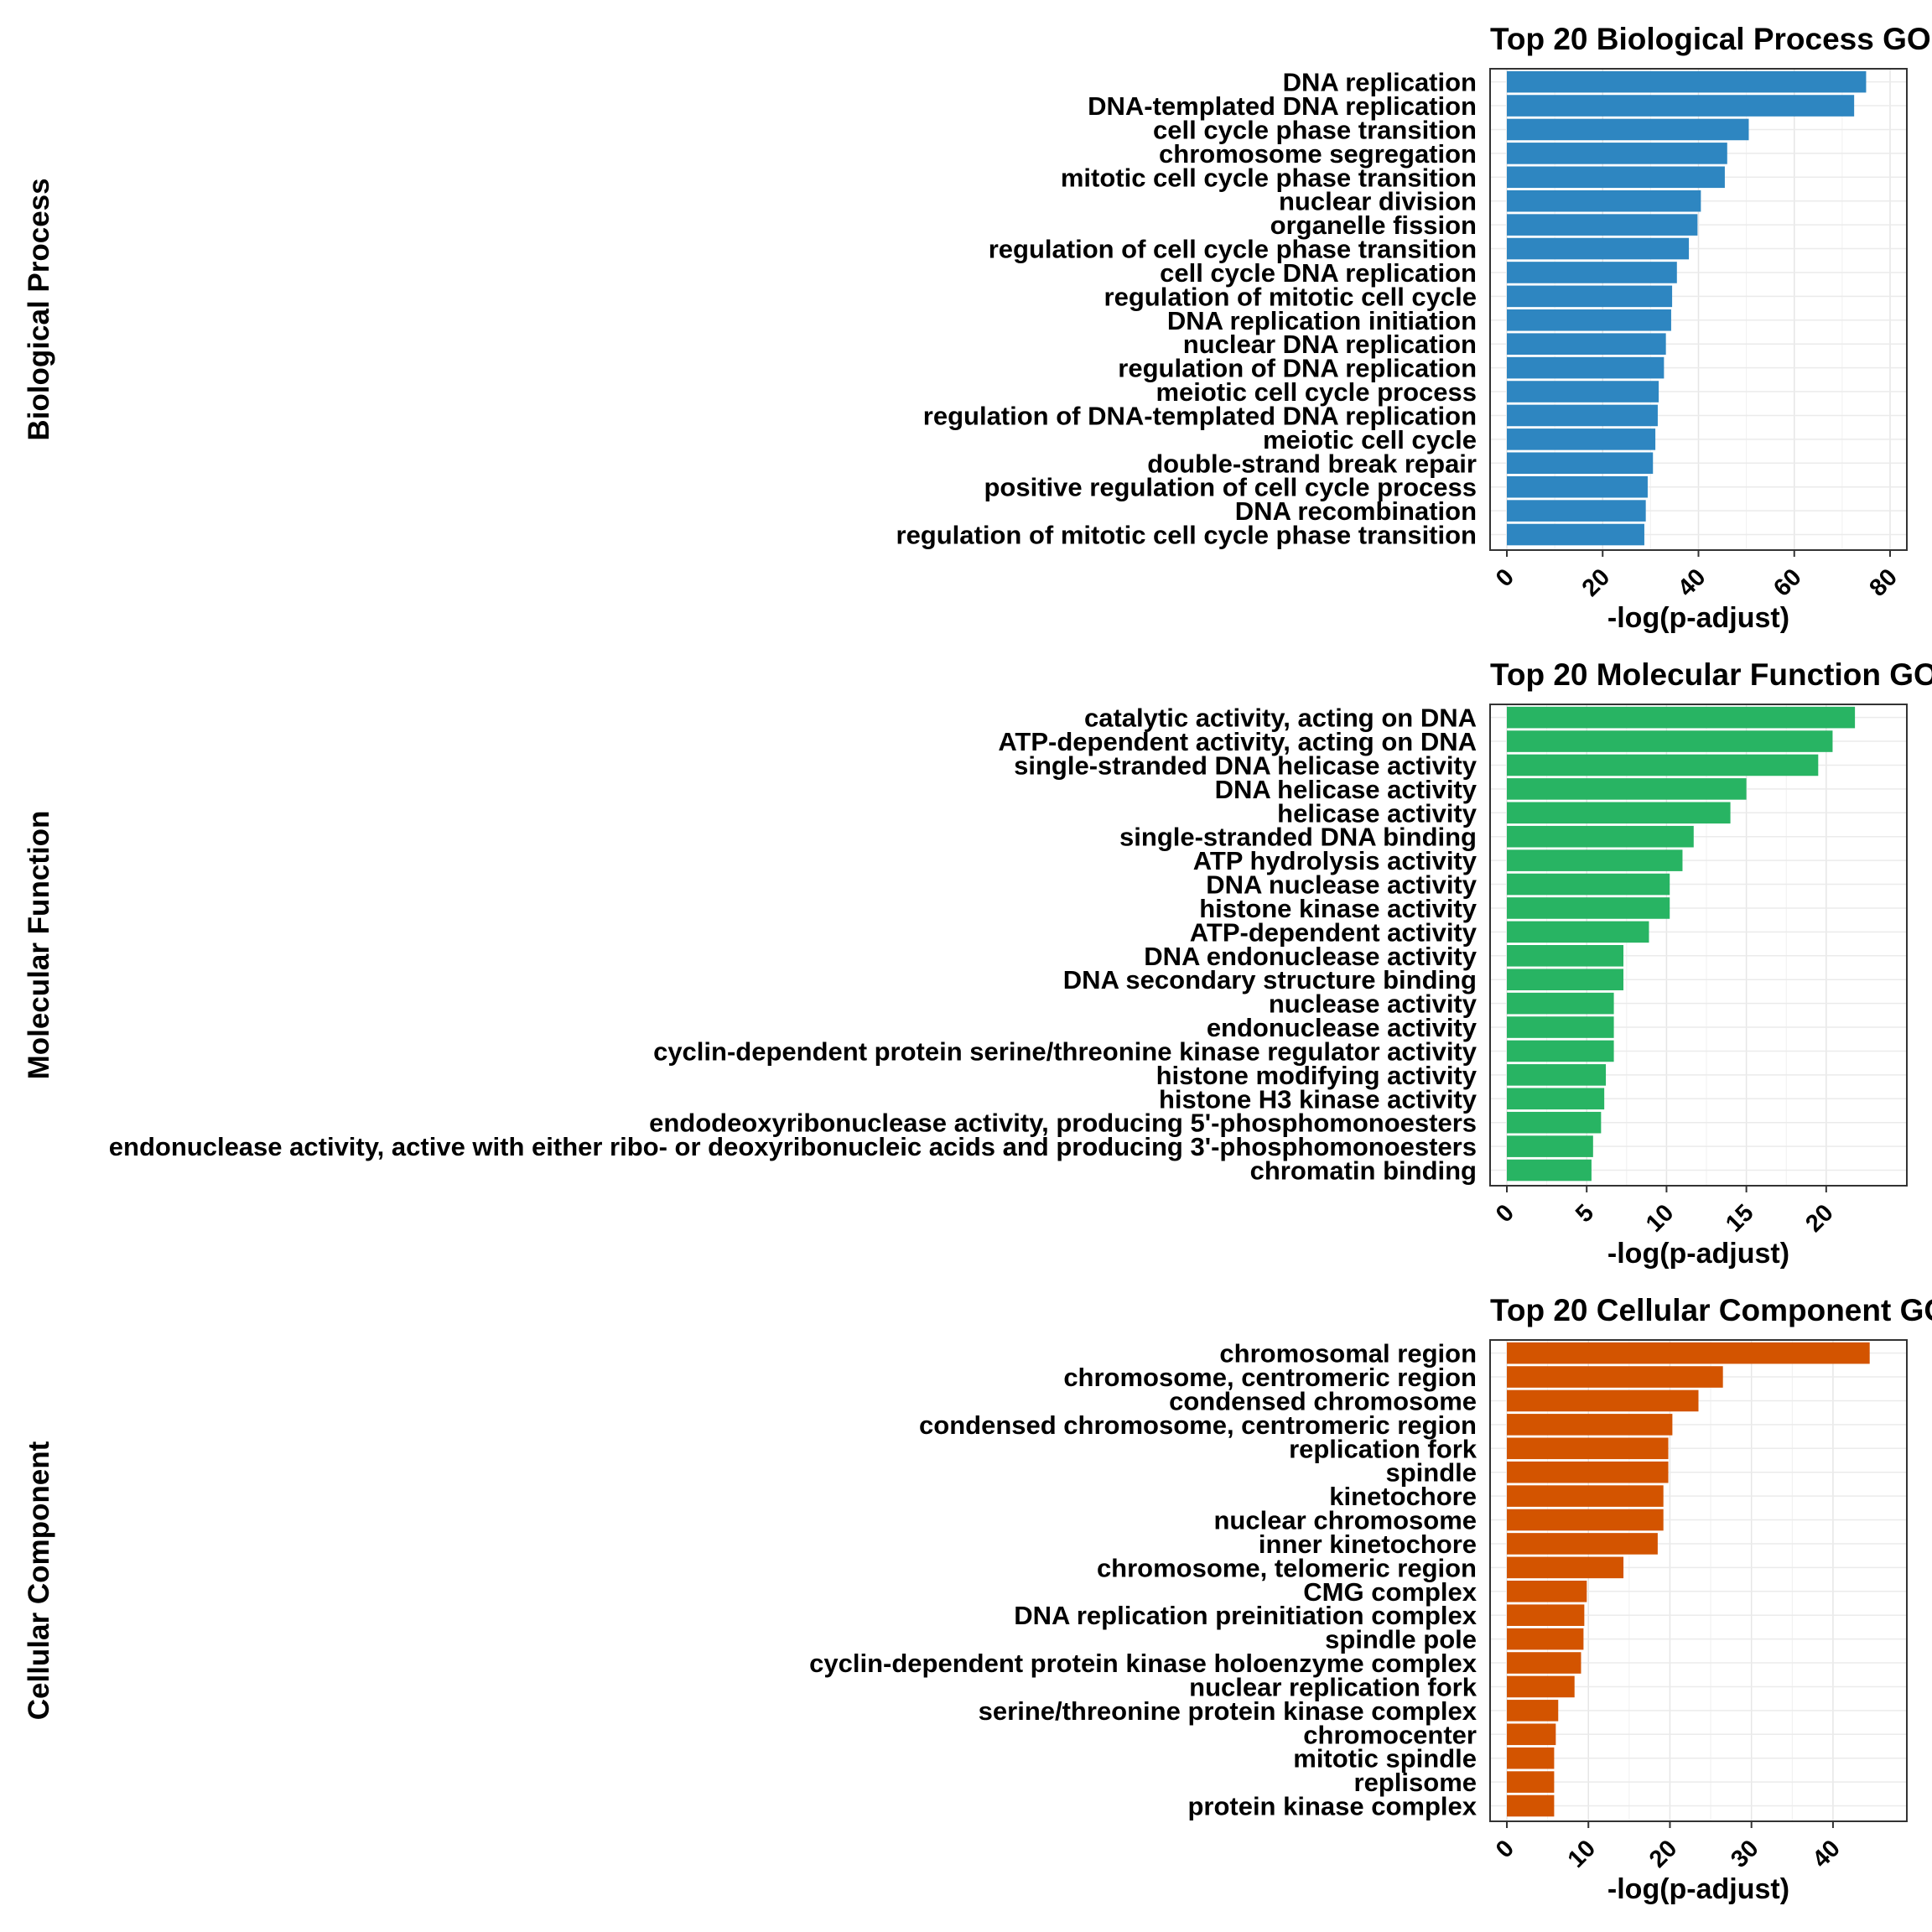 The width and height of the screenshot is (1932, 1932). Describe the element at coordinates (1698, 618) in the screenshot. I see `biological-process-x-axis-label: -log(p-adjust)` at that location.